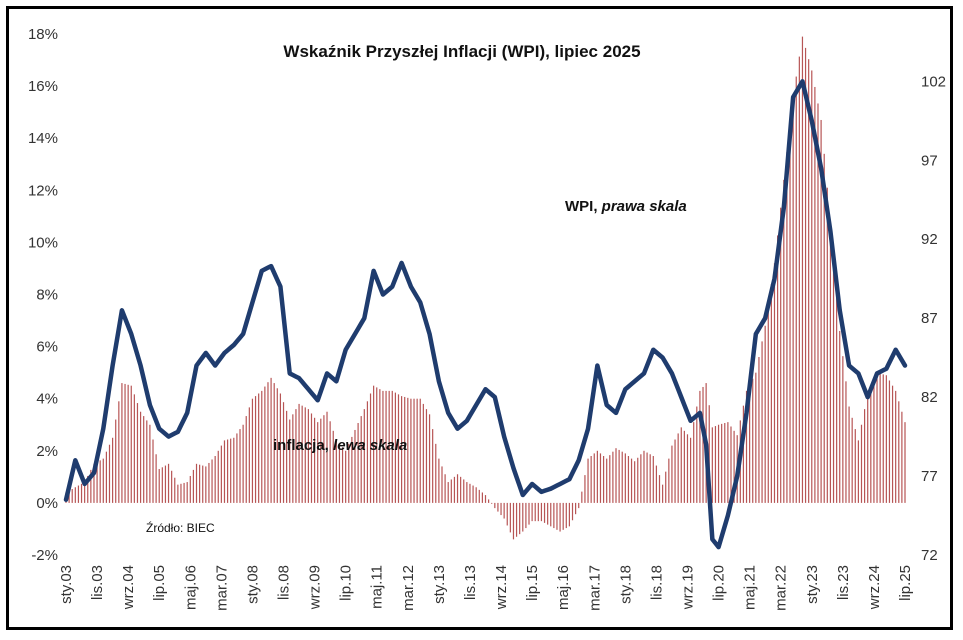 Image resolution: width=963 pixels, height=640 pixels. What do you see at coordinates (47, 503) in the screenshot?
I see `left-axis-tick-label: 0%` at bounding box center [47, 503].